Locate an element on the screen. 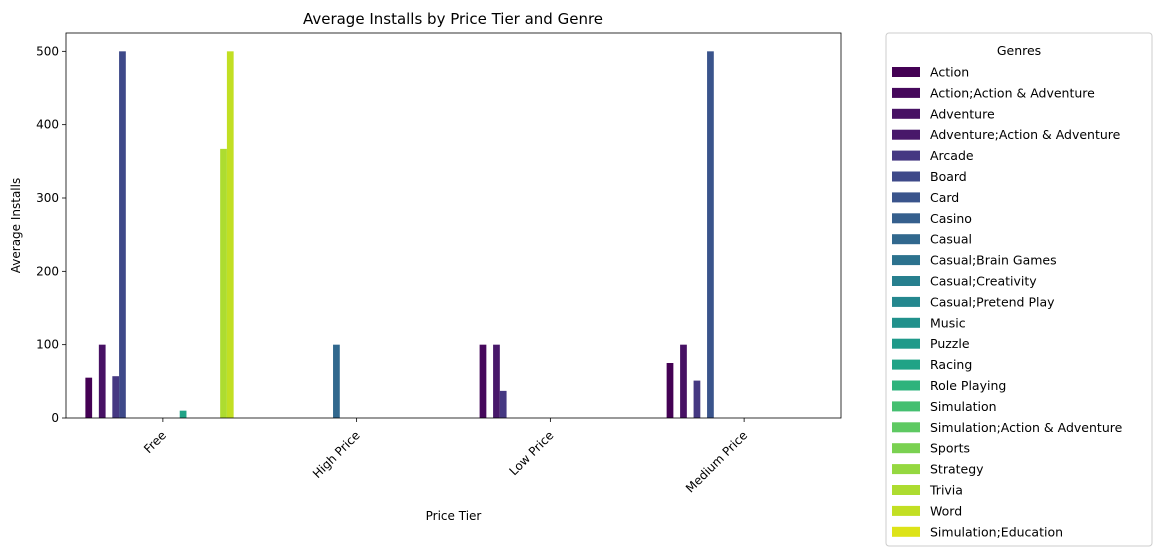 The width and height of the screenshot is (1159, 556). bar-trivia-free is located at coordinates (223, 283).